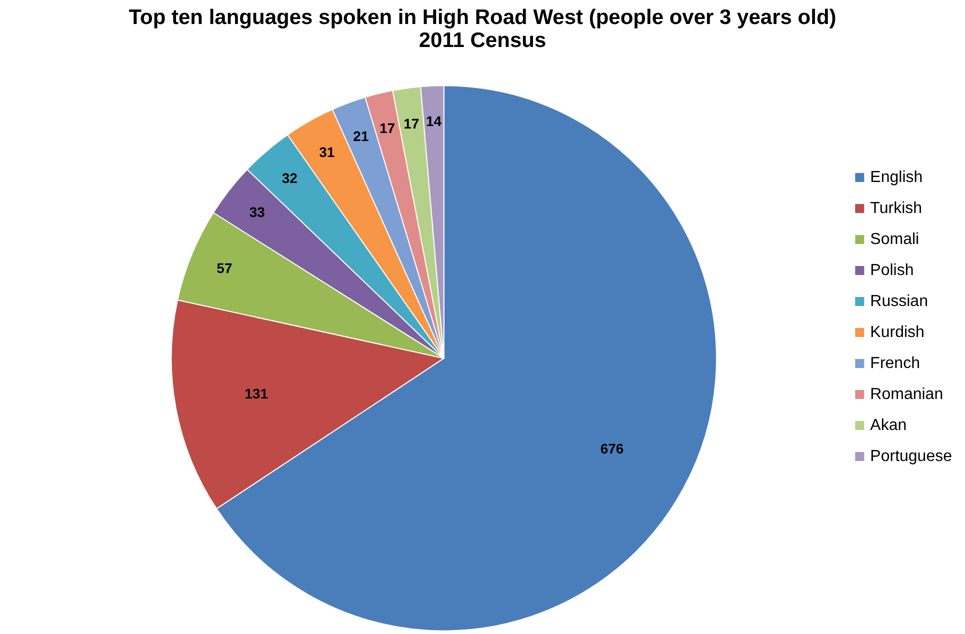  Describe the element at coordinates (911, 456) in the screenshot. I see `legend-label: Portuguese` at that location.